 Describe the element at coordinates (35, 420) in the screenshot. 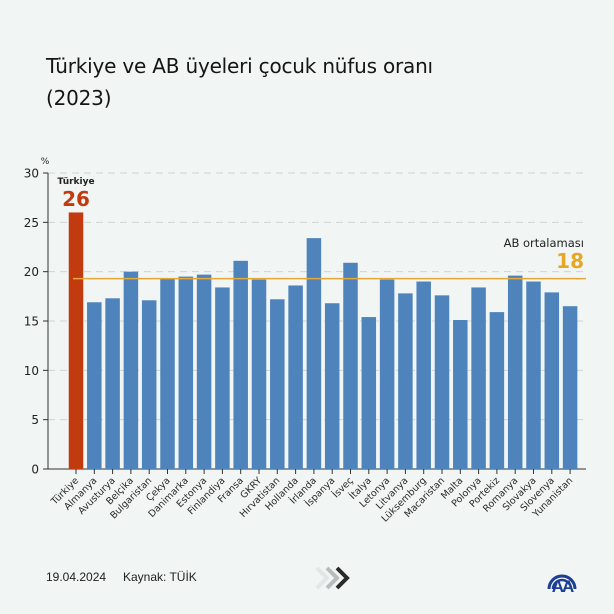

I see `y-tick-label: 5` at that location.